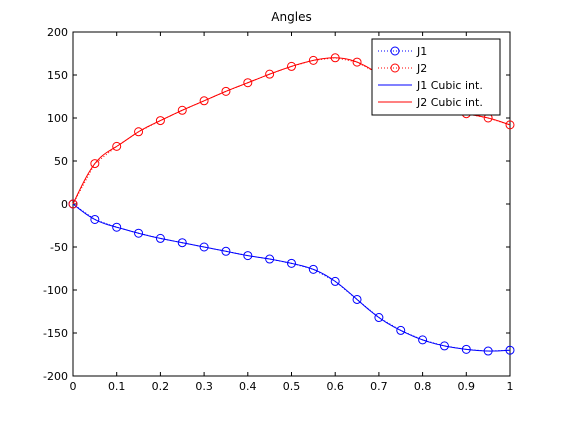  Describe the element at coordinates (55, 376) in the screenshot. I see `y-tick-label: -200` at that location.